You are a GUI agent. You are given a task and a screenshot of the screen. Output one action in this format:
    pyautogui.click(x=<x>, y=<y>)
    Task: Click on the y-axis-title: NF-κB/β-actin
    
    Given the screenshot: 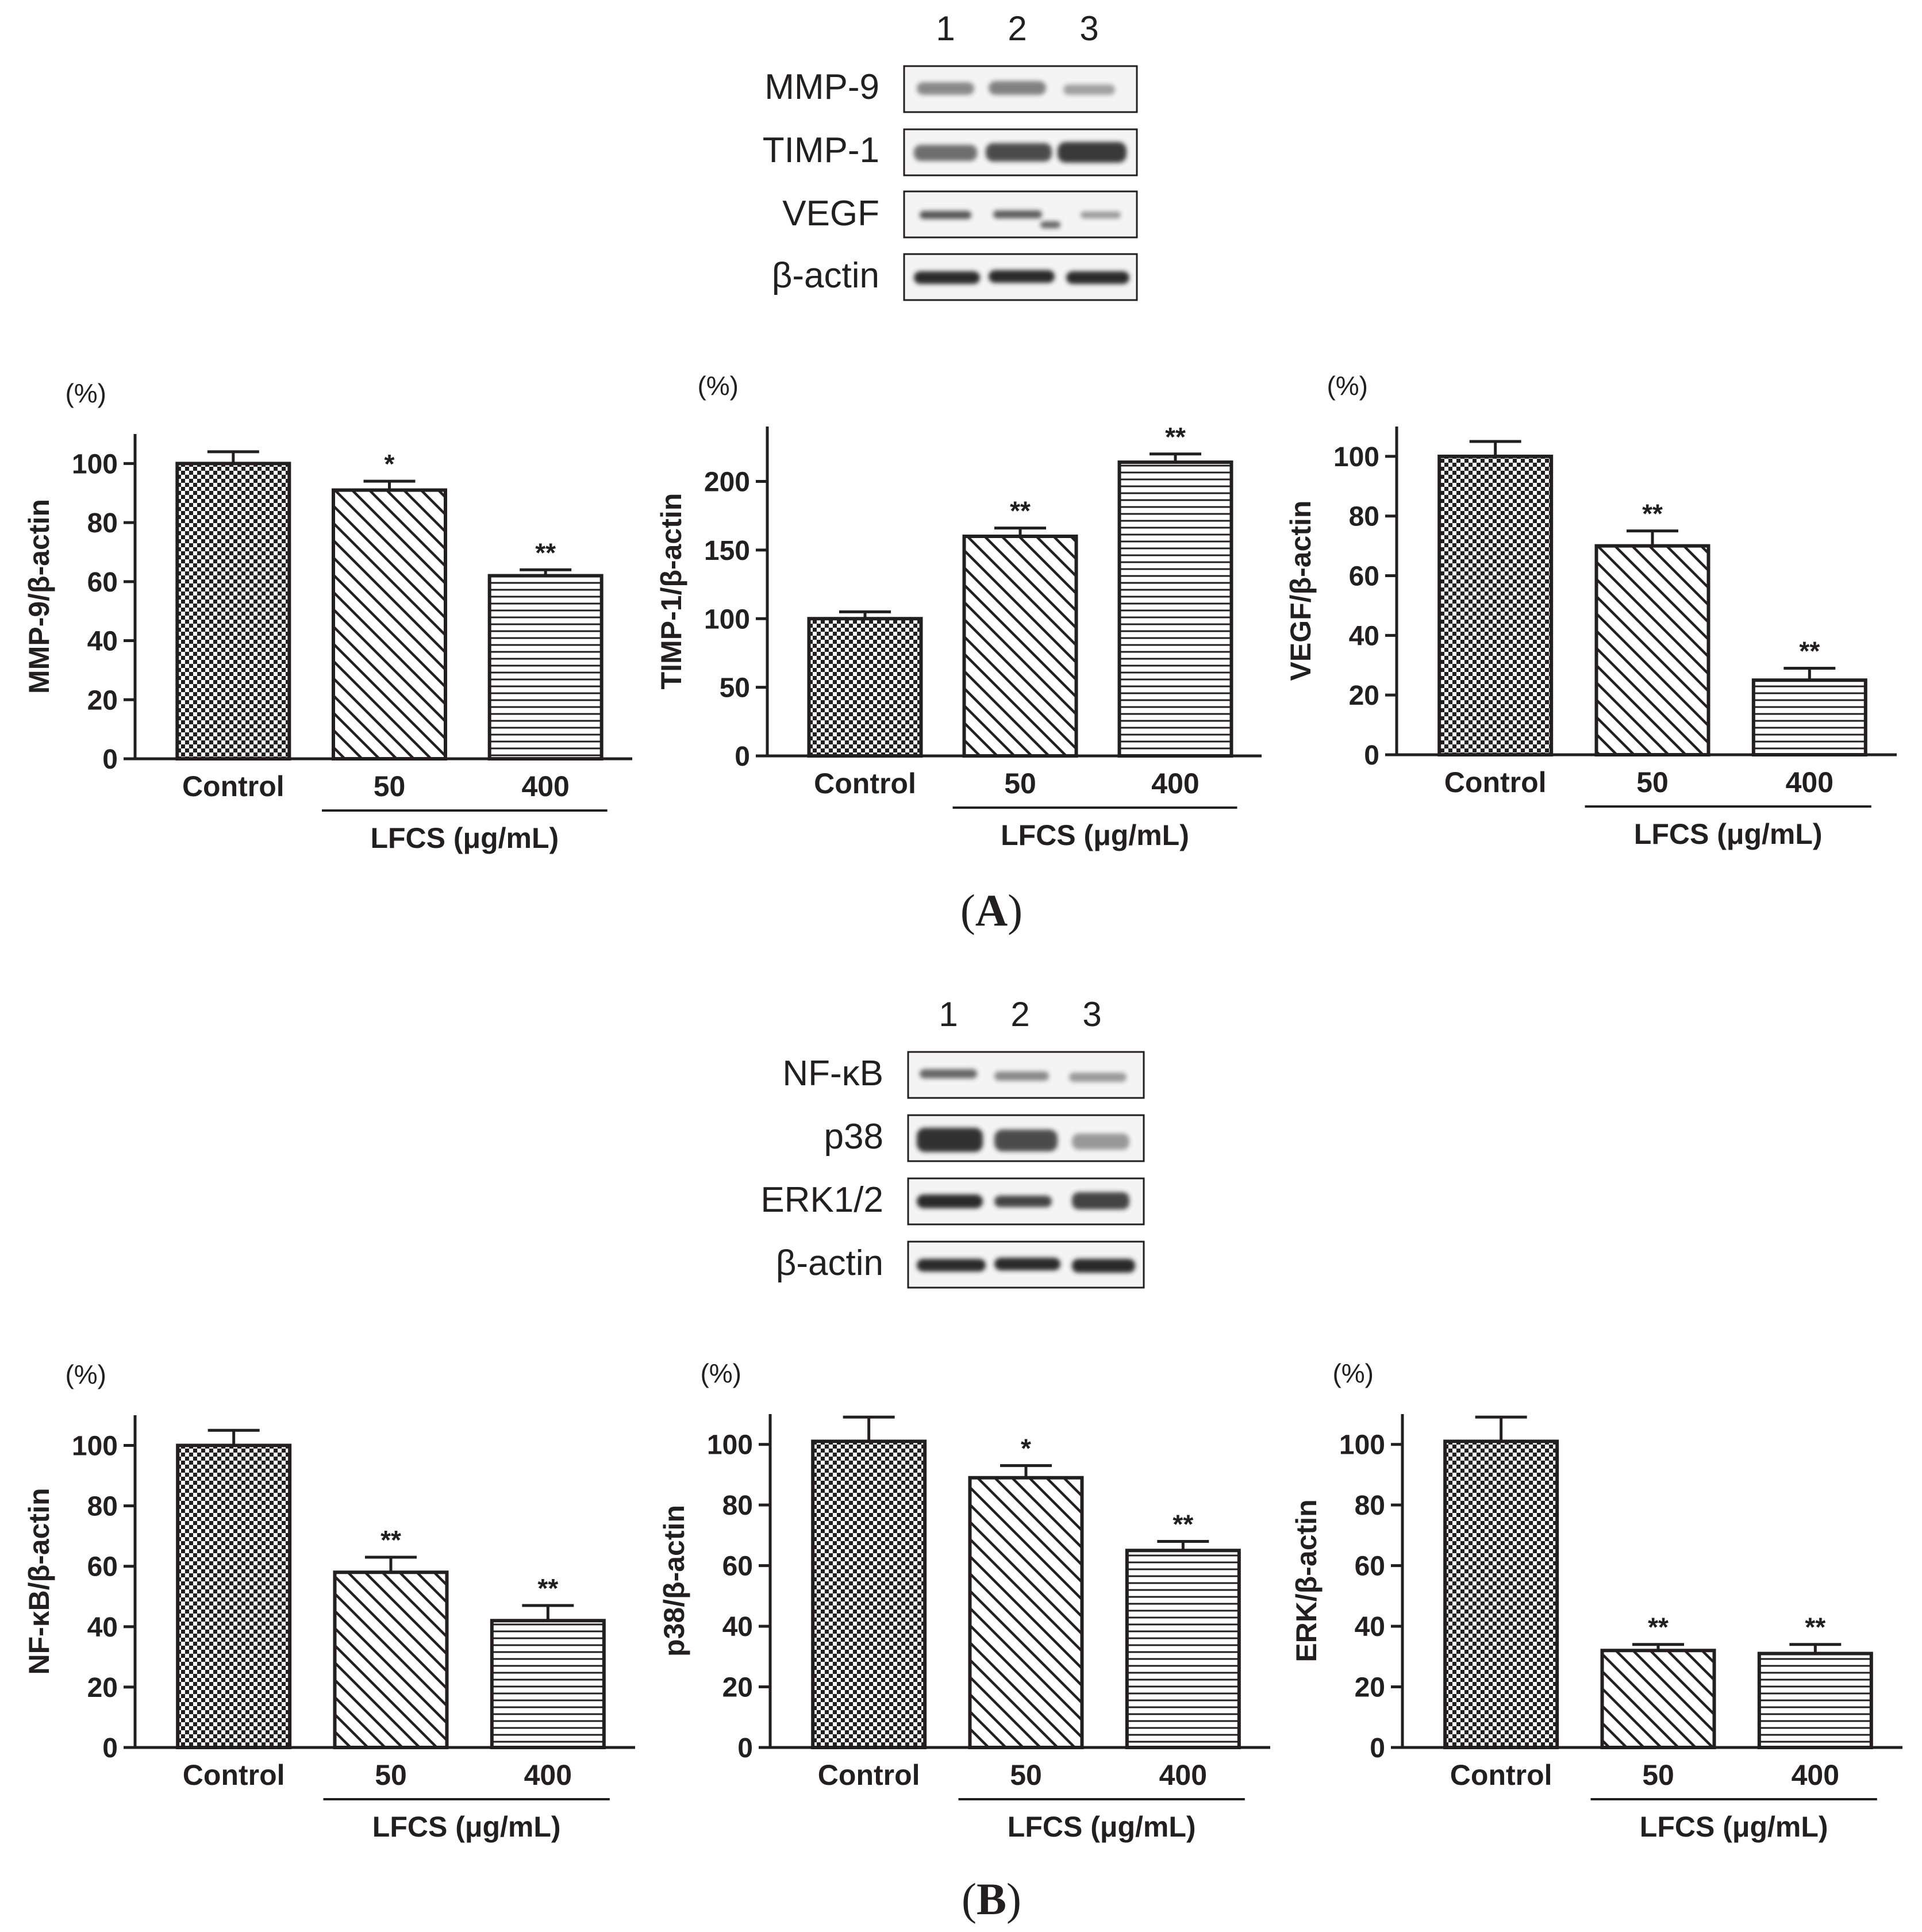 What is the action you would take?
    pyautogui.click(x=39, y=1581)
    